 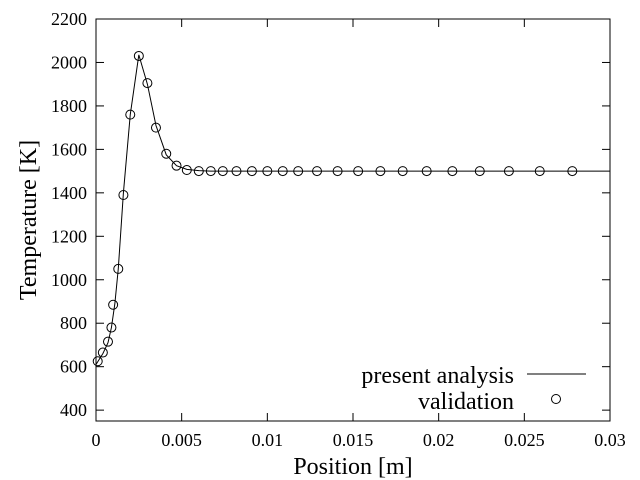 What do you see at coordinates (352, 467) in the screenshot?
I see `x-axis-title: Position [m]` at bounding box center [352, 467].